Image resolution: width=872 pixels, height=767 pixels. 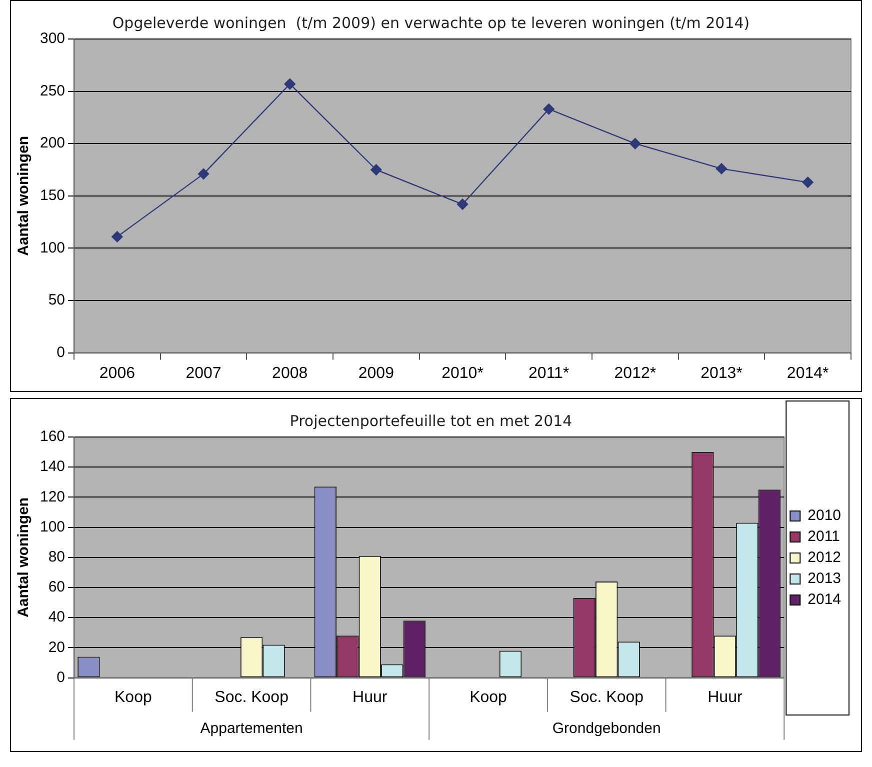 What do you see at coordinates (57, 647) in the screenshot?
I see `y-tick-label: 20` at bounding box center [57, 647].